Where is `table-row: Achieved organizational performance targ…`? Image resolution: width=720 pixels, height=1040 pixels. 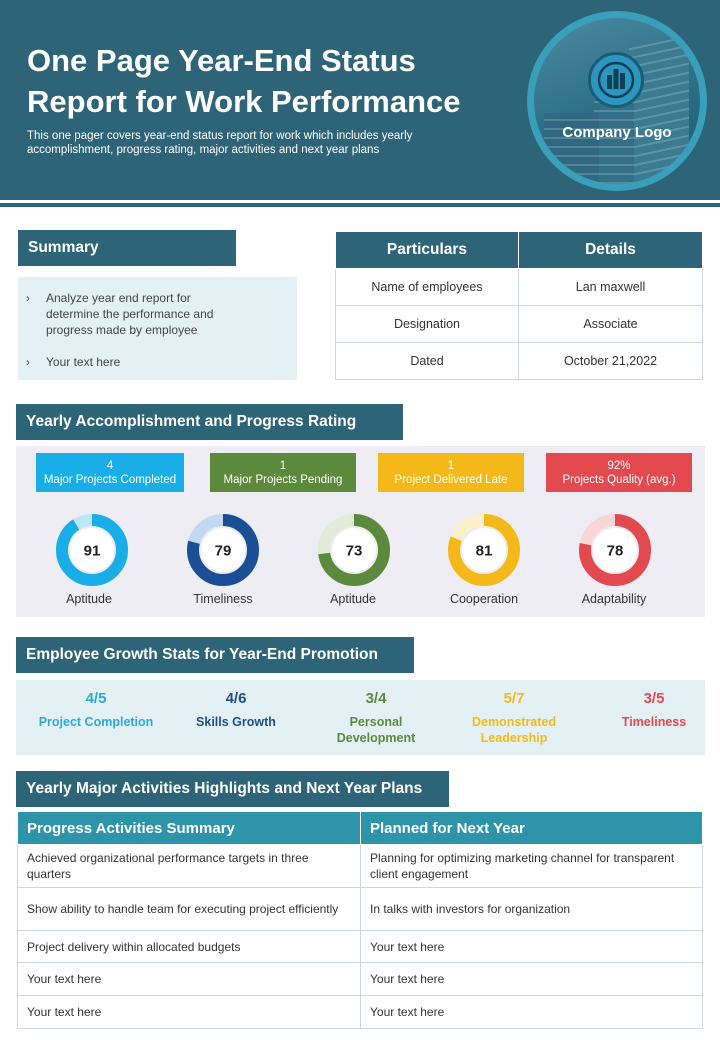 table-row: Achieved organizational performance targ… is located at coordinates (360, 866).